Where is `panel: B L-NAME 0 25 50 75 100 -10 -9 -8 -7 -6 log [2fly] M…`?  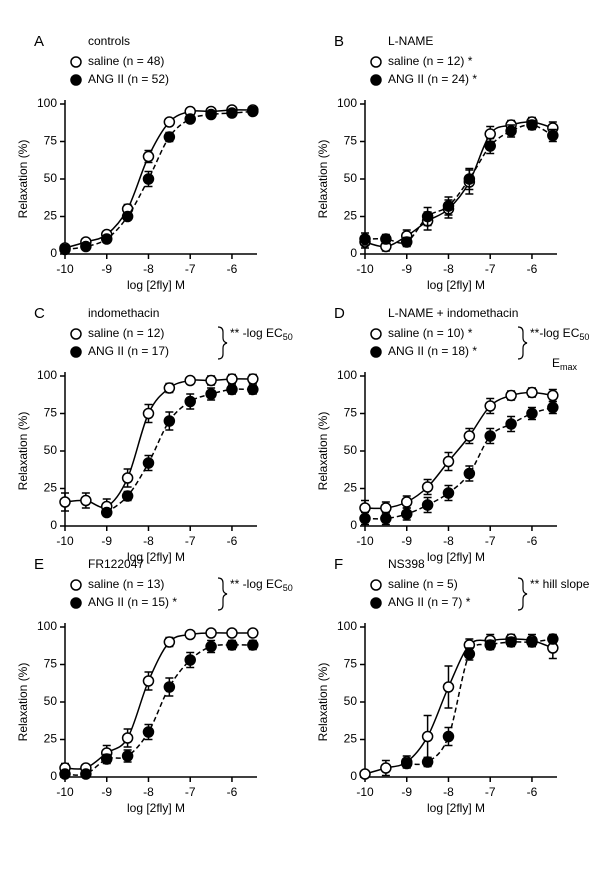 panel: B L-NAME 0 25 50 75 100 -10 -9 -8 -7 -6 log [2fly] M… is located at coordinates (437, 162).